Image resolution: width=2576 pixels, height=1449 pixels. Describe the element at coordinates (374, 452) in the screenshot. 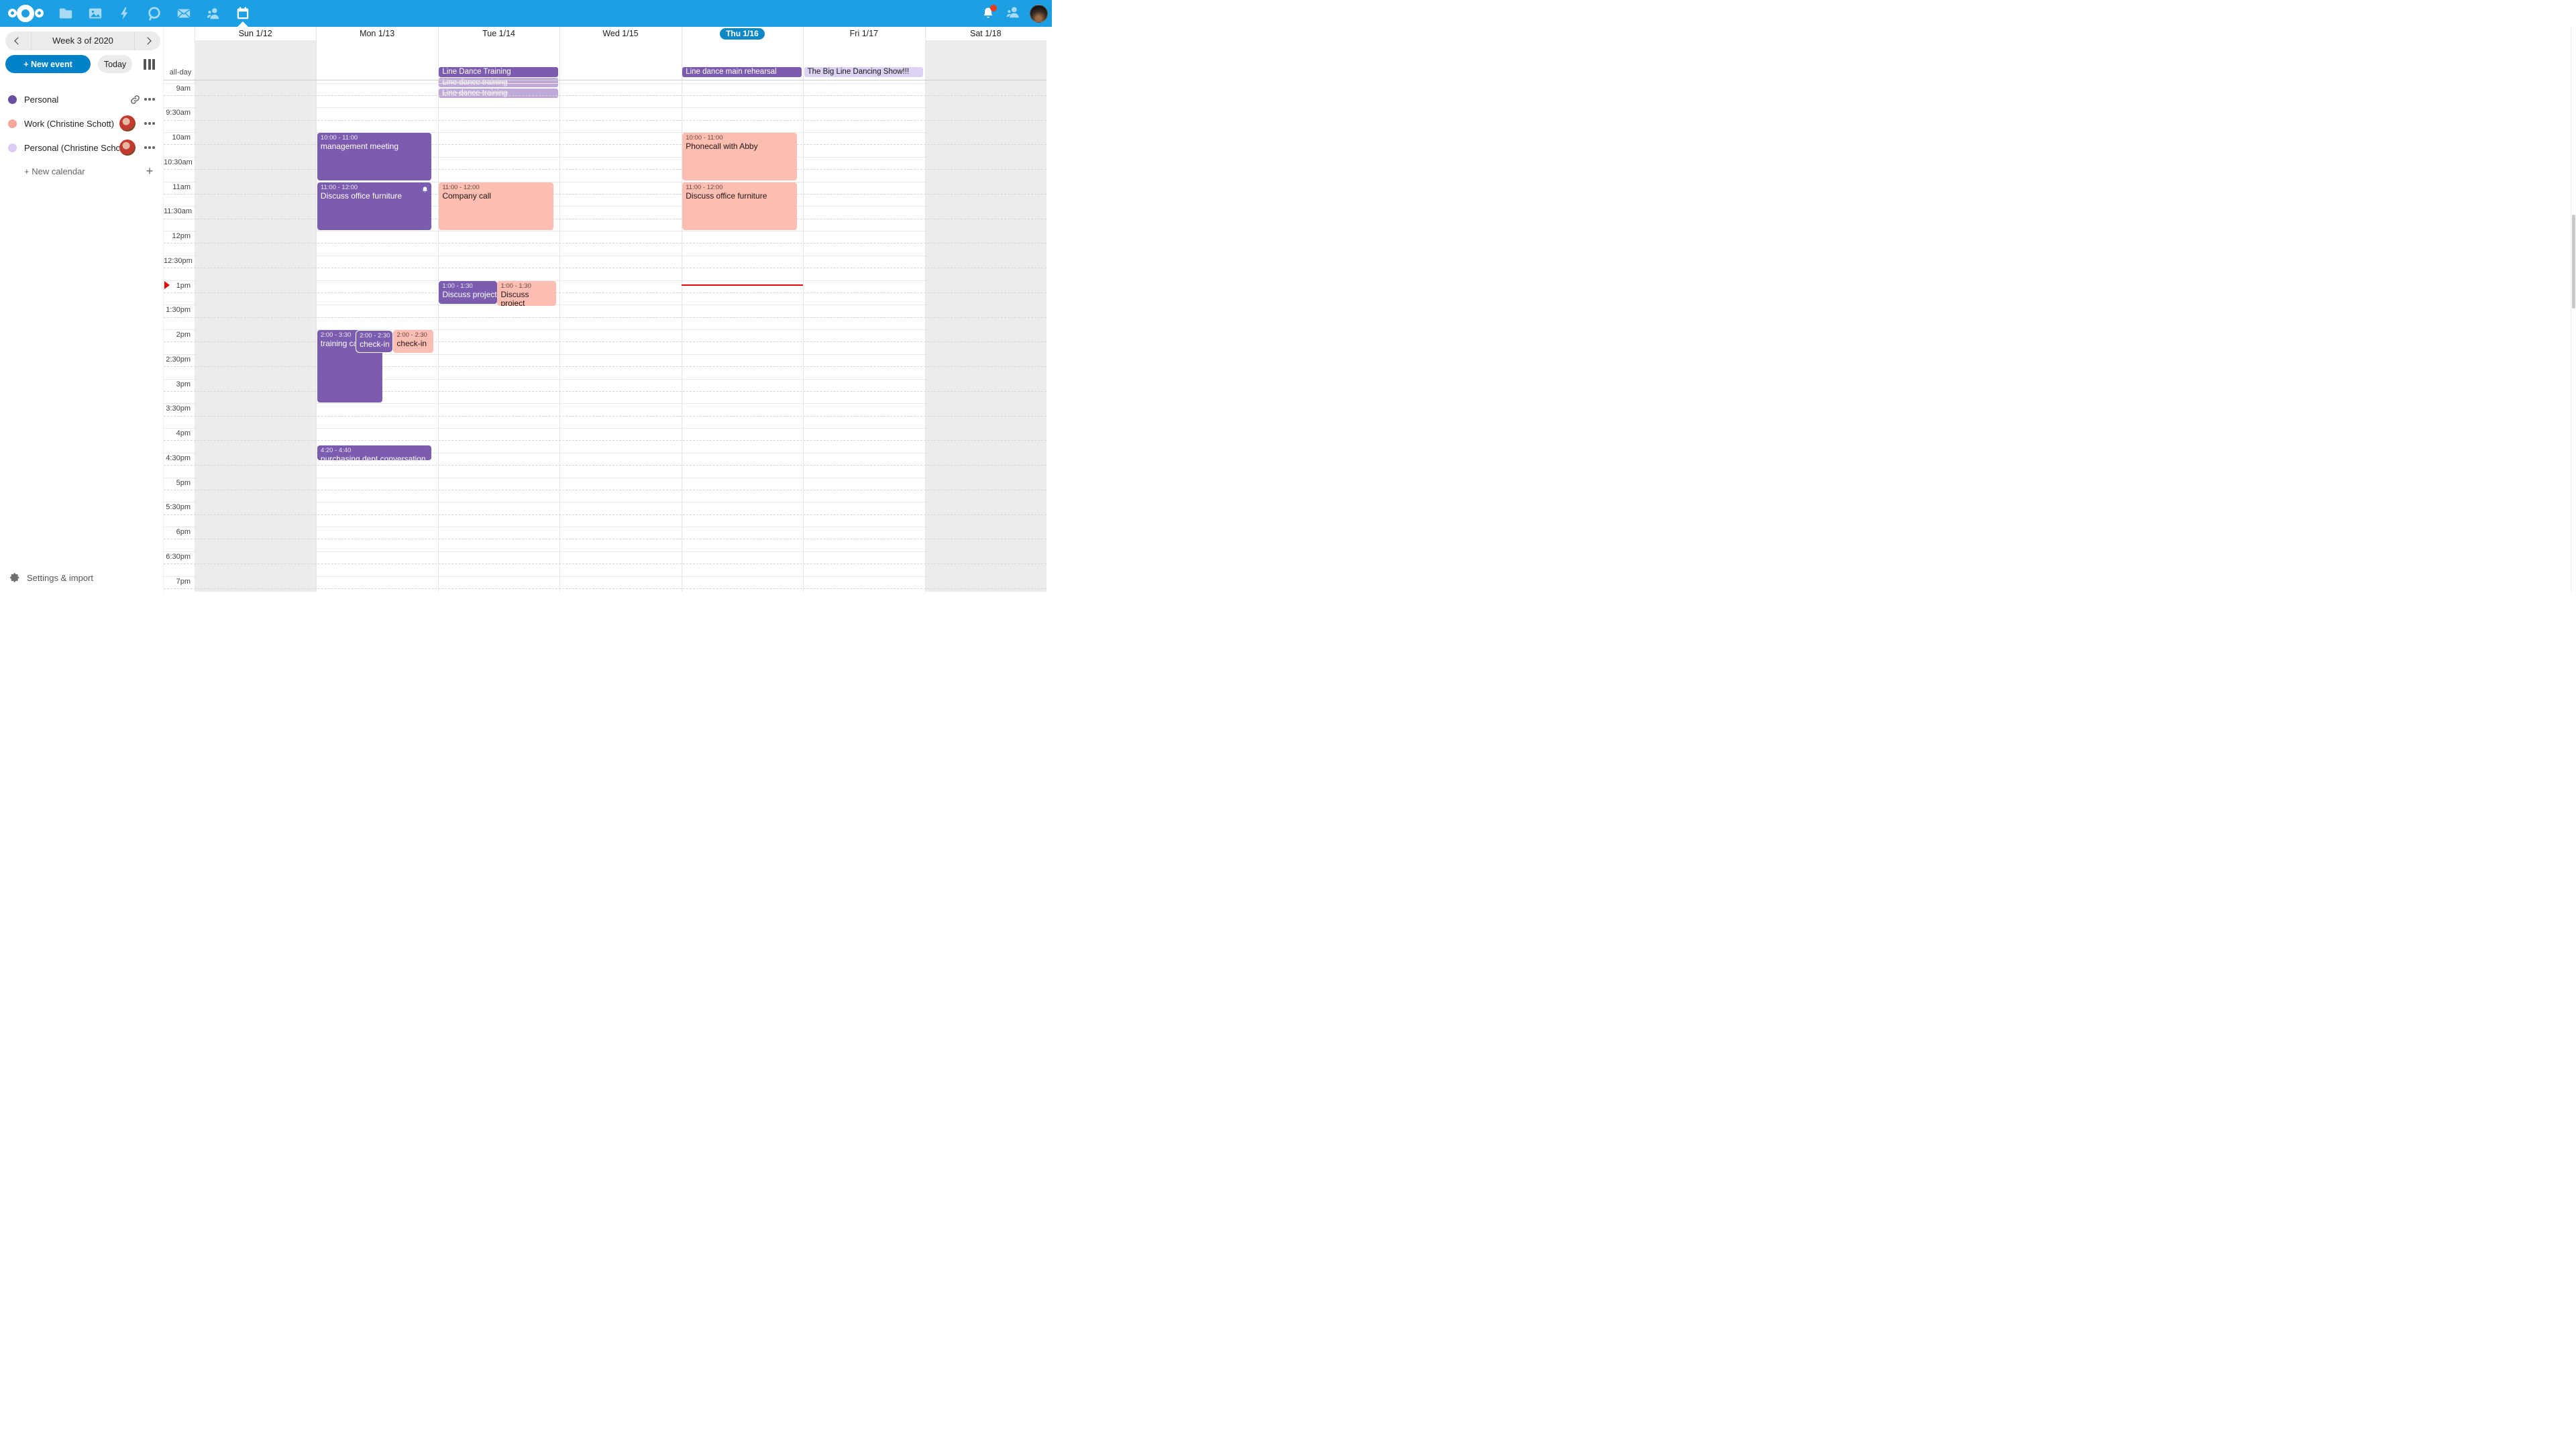

I see `event: 4:20 - 4:40 purchasing dept conversation` at that location.